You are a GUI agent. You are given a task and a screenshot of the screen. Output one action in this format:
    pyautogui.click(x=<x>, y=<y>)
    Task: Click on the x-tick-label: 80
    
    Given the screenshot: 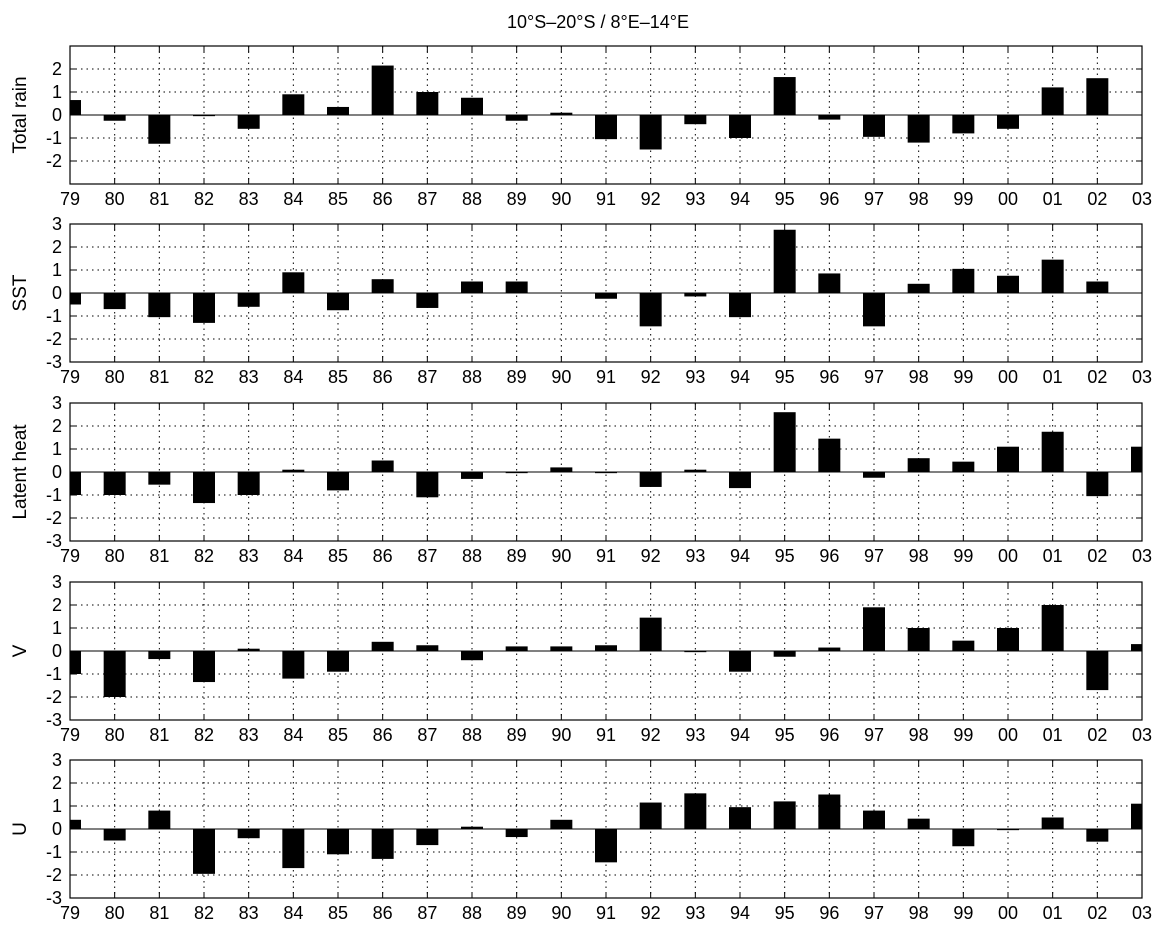 What is the action you would take?
    pyautogui.click(x=115, y=377)
    